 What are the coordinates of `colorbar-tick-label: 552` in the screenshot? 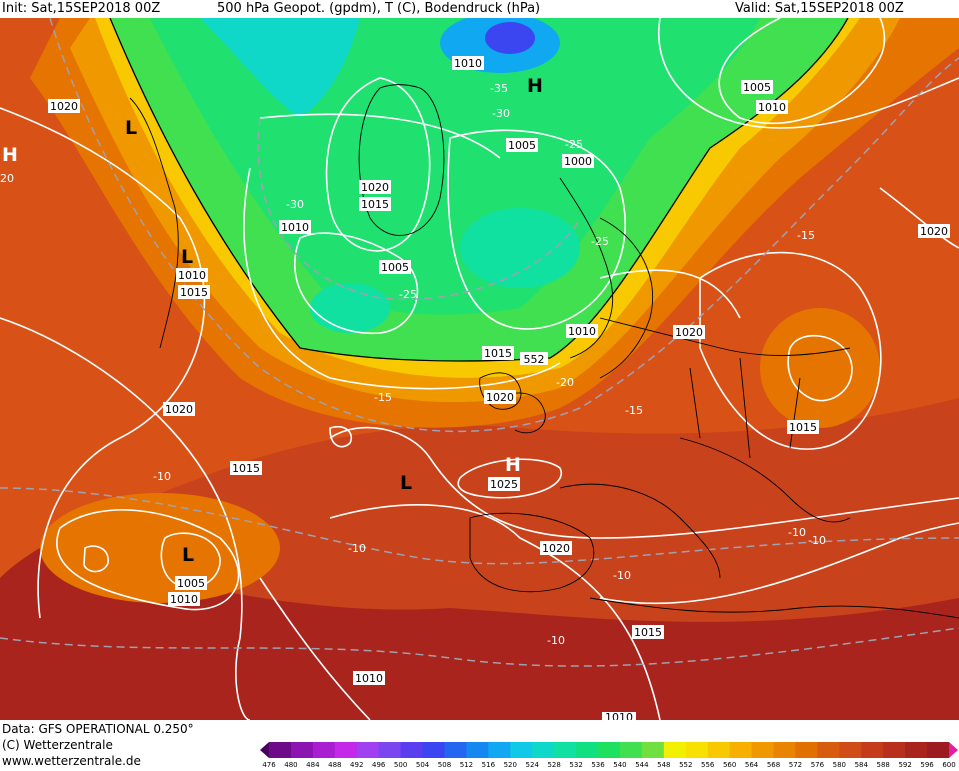 It's located at (686, 765).